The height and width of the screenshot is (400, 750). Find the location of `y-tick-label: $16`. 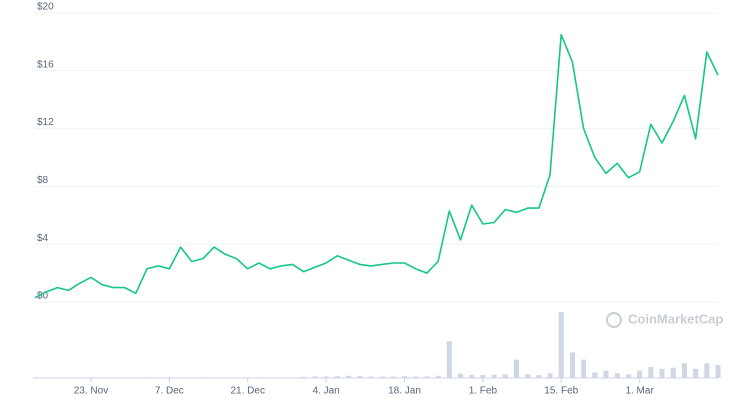

y-tick-label: $16 is located at coordinates (45, 64).